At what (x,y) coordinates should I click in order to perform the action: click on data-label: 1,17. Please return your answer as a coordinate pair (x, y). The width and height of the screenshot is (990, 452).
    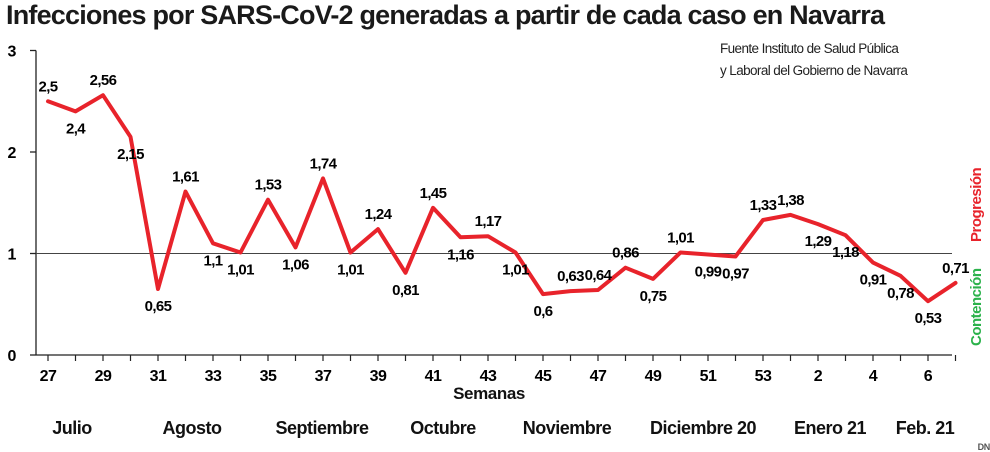
    Looking at the image, I should click on (488, 221).